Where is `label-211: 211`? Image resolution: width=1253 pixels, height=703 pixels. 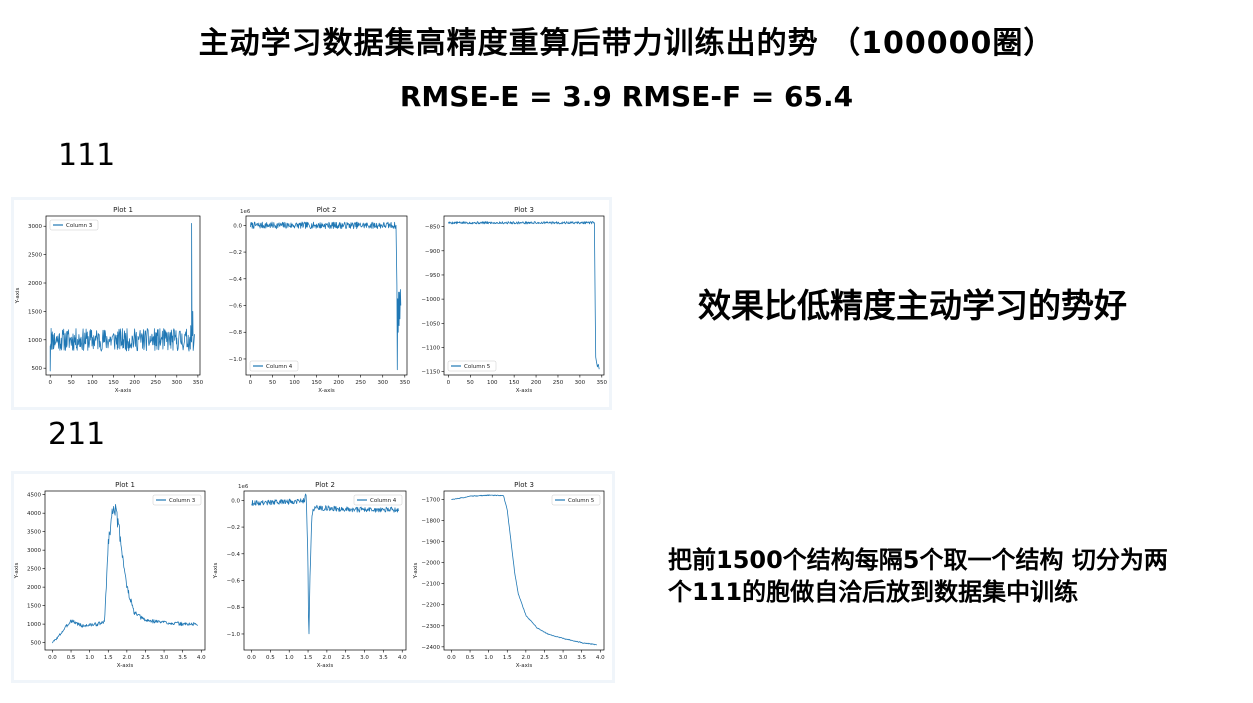 label-211: 211 is located at coordinates (77, 434).